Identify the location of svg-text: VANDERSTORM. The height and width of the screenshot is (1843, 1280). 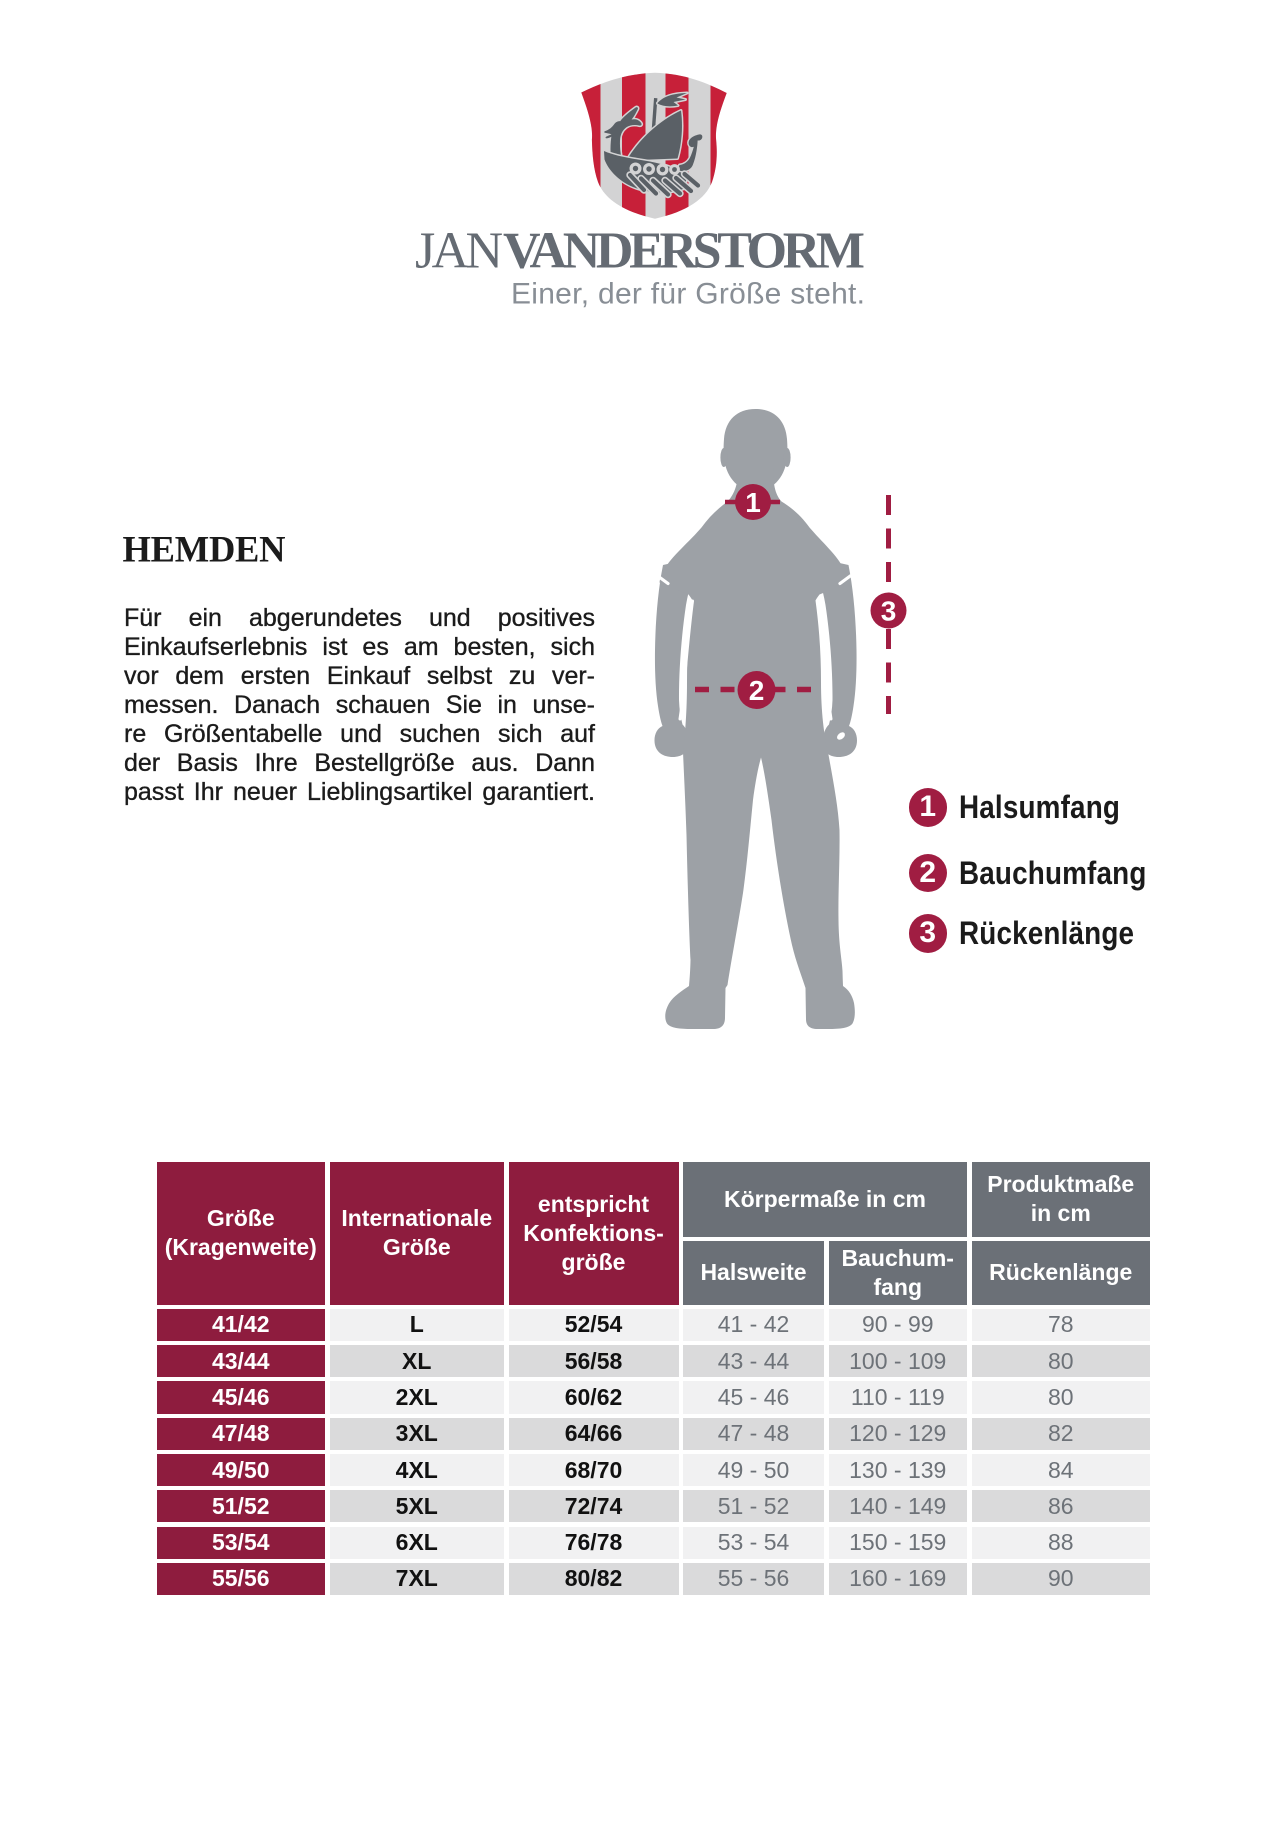
(684, 251).